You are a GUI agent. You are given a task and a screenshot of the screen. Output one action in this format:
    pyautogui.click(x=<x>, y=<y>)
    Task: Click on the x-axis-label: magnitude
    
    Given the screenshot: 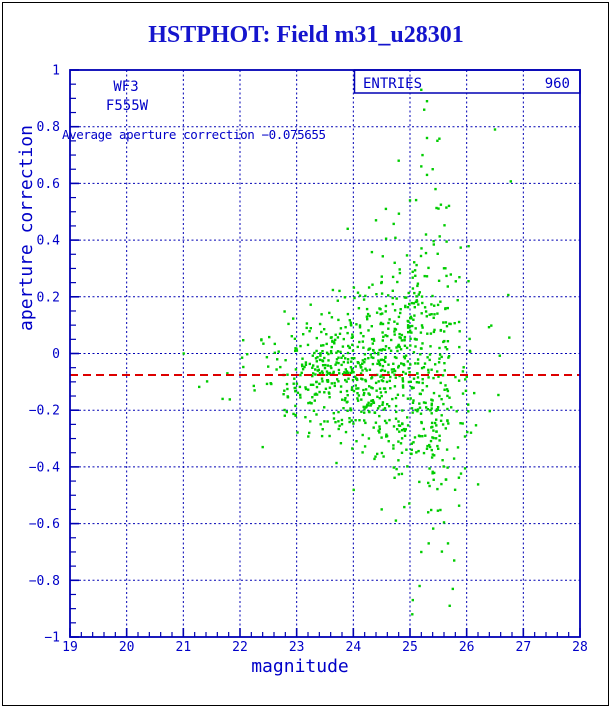 What is the action you would take?
    pyautogui.click(x=300, y=666)
    